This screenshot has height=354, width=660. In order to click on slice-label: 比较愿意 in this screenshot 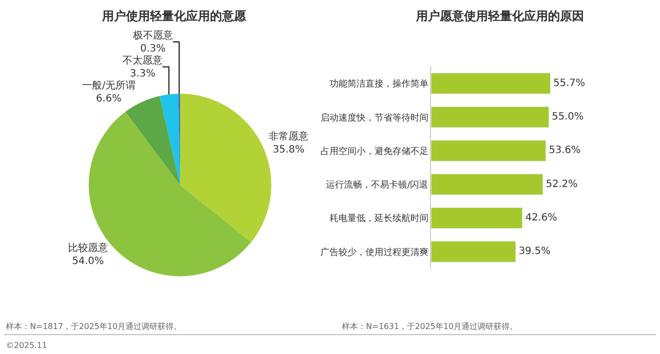, I will do `click(88, 248)`.